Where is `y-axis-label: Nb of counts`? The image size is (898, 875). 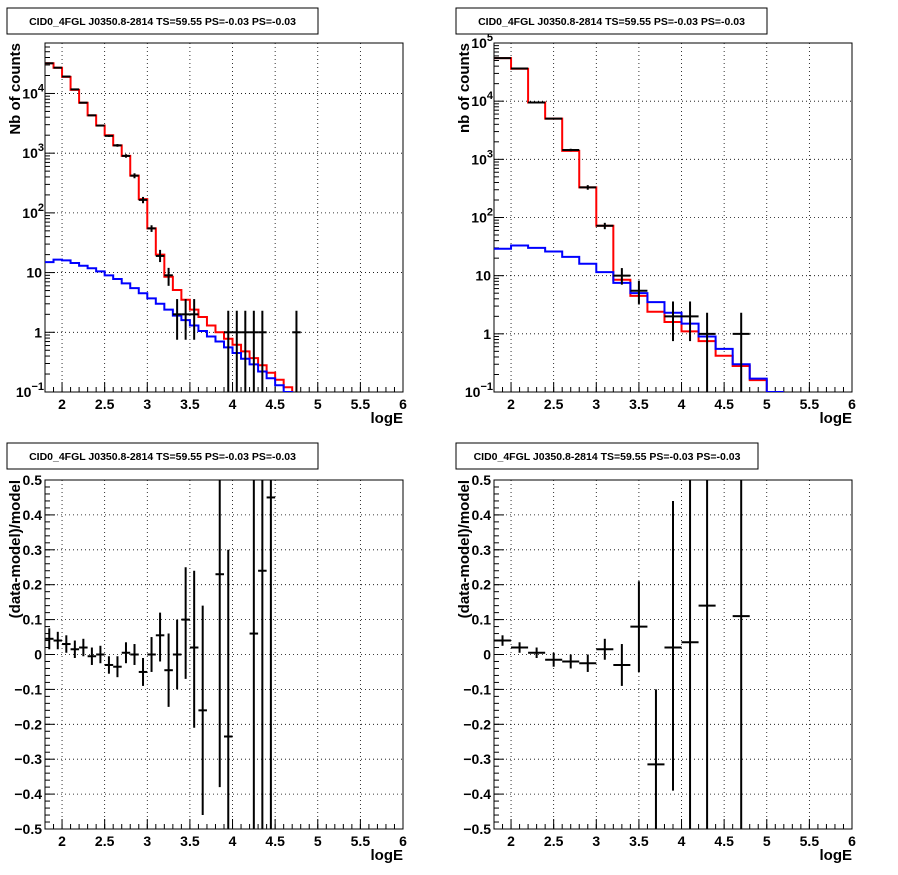 y-axis-label: Nb of counts is located at coordinates (15, 89).